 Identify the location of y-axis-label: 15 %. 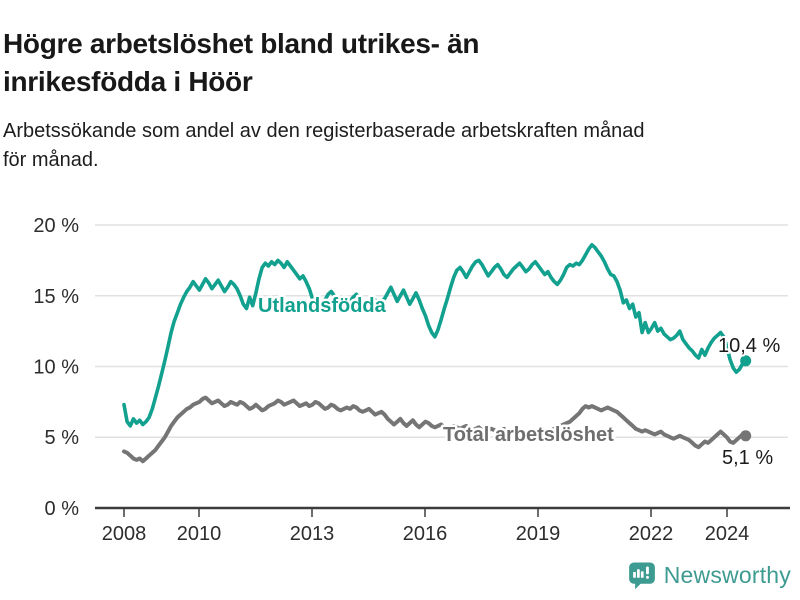
(56, 297).